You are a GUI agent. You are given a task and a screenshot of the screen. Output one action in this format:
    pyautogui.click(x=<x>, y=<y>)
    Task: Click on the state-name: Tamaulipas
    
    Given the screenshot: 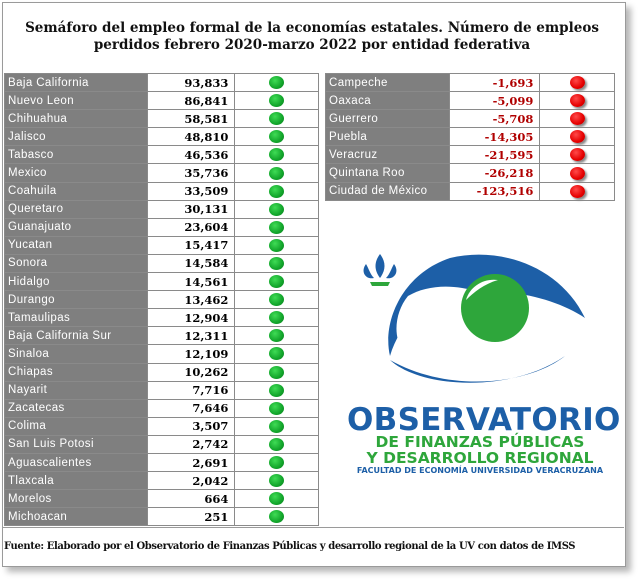 What is the action you would take?
    pyautogui.click(x=76, y=318)
    